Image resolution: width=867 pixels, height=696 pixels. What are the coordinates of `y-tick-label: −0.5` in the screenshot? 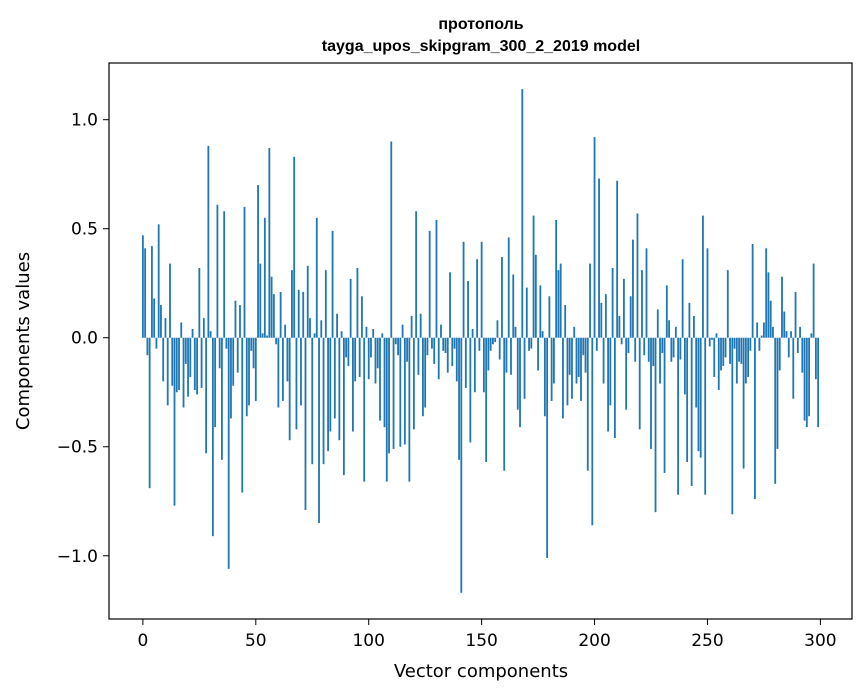 It's located at (77, 448).